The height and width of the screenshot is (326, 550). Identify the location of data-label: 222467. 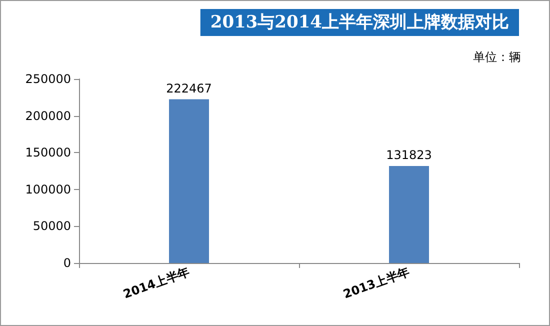
(189, 88).